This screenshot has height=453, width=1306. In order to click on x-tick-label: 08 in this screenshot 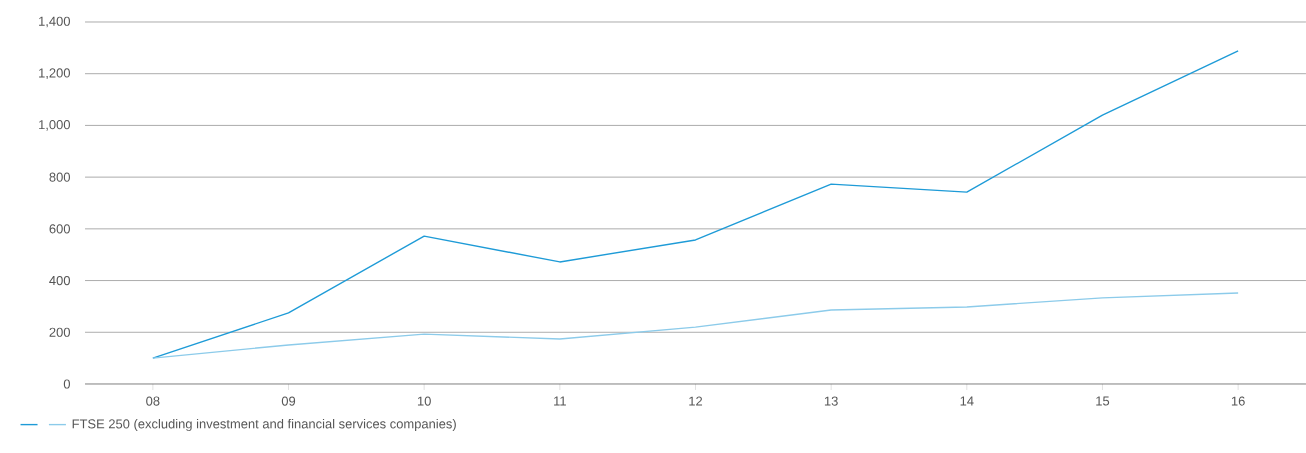, I will do `click(153, 401)`.